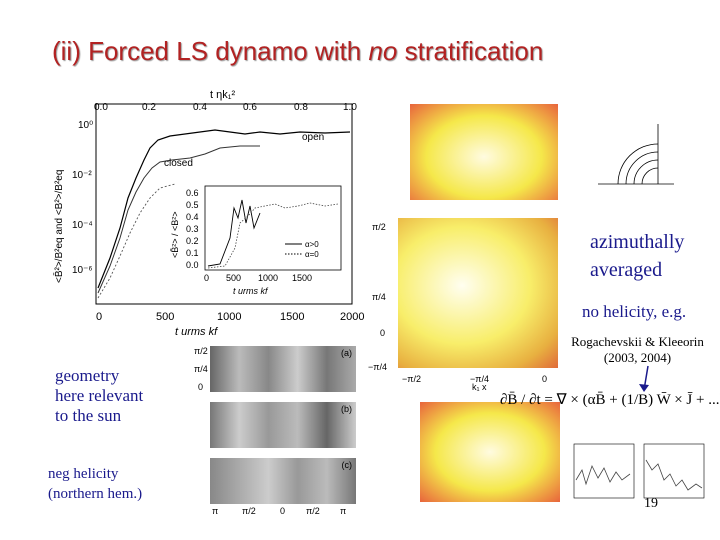  What do you see at coordinates (350, 107) in the screenshot?
I see `top-tick: 1.0` at bounding box center [350, 107].